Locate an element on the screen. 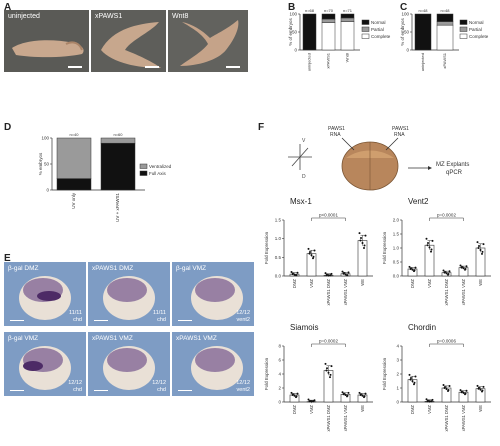 The width and height of the screenshot is (500, 446). rna-label-2: PAWS1 RNA is located at coordinates (400, 132).